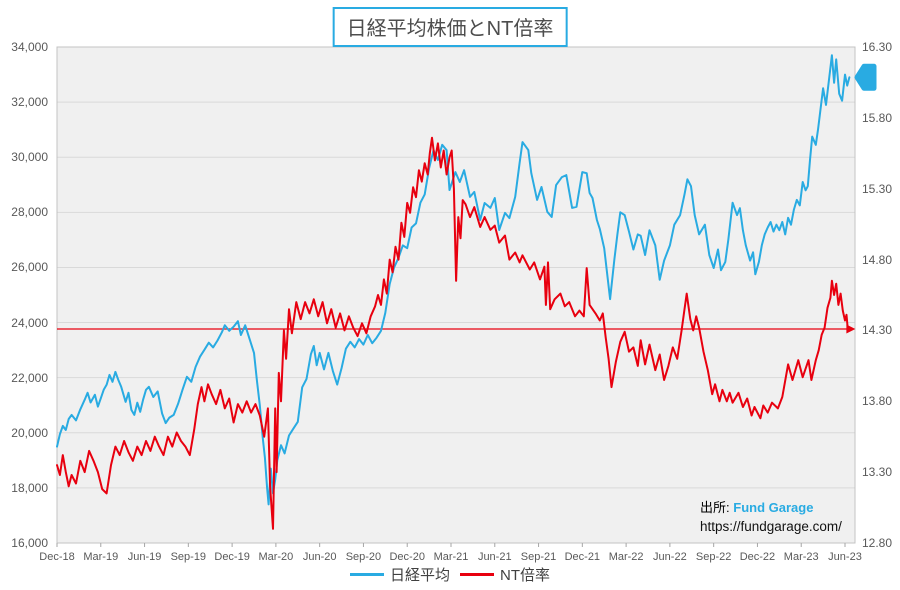 This screenshot has height=590, width=900. I want to click on x-axis-label: Jun-21, so click(494, 557).